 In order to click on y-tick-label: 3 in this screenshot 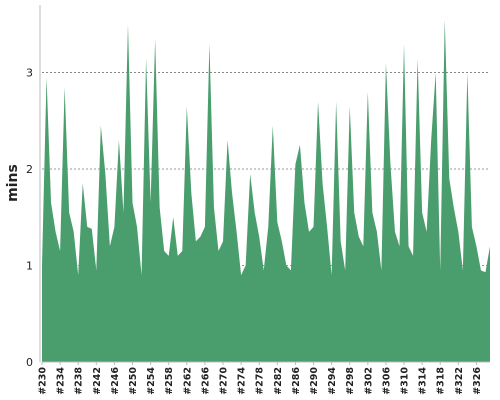, I will do `click(29, 73)`.